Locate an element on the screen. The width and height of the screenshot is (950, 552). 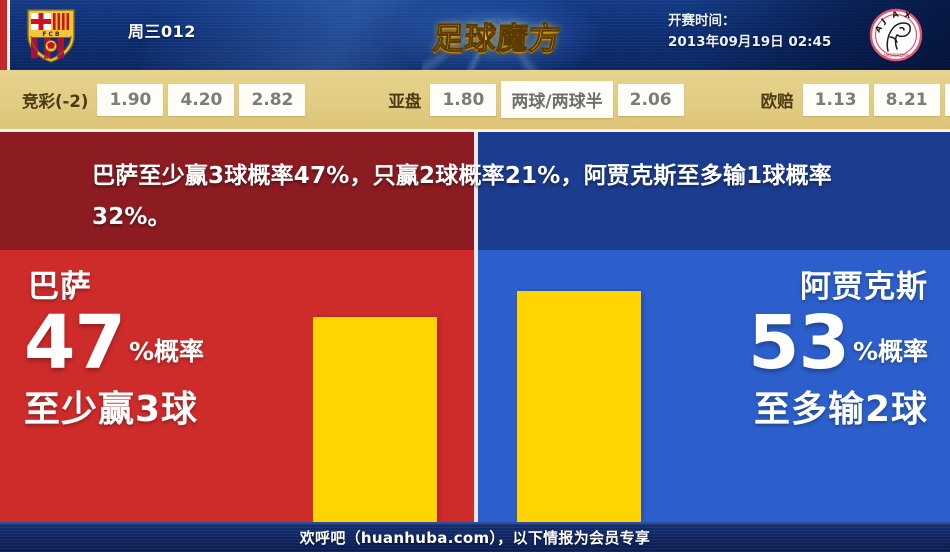
odds-cell-yapan-2: 2.06 is located at coordinates (650, 99).